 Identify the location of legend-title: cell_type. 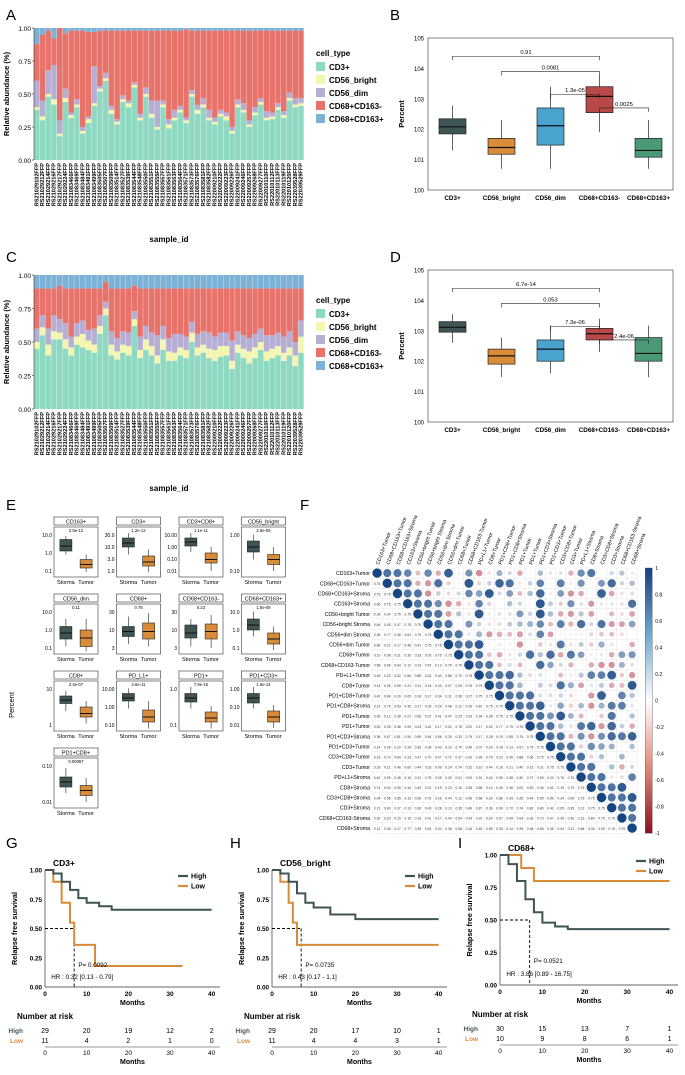
(333, 300).